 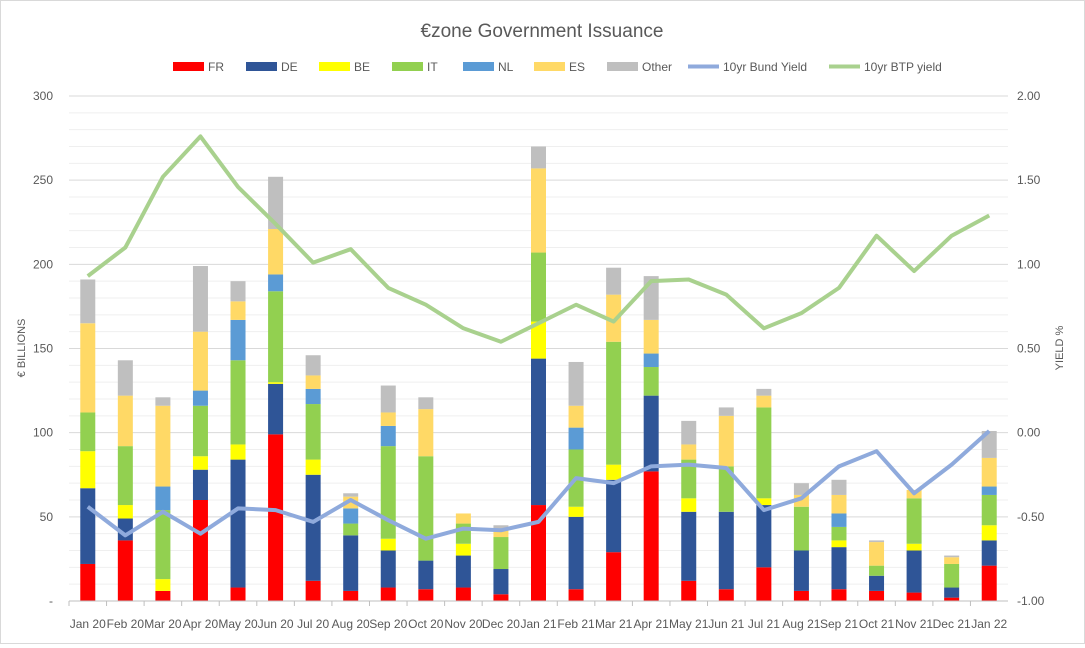 What do you see at coordinates (839, 624) in the screenshot?
I see `x-tick-label: Sep 21` at bounding box center [839, 624].